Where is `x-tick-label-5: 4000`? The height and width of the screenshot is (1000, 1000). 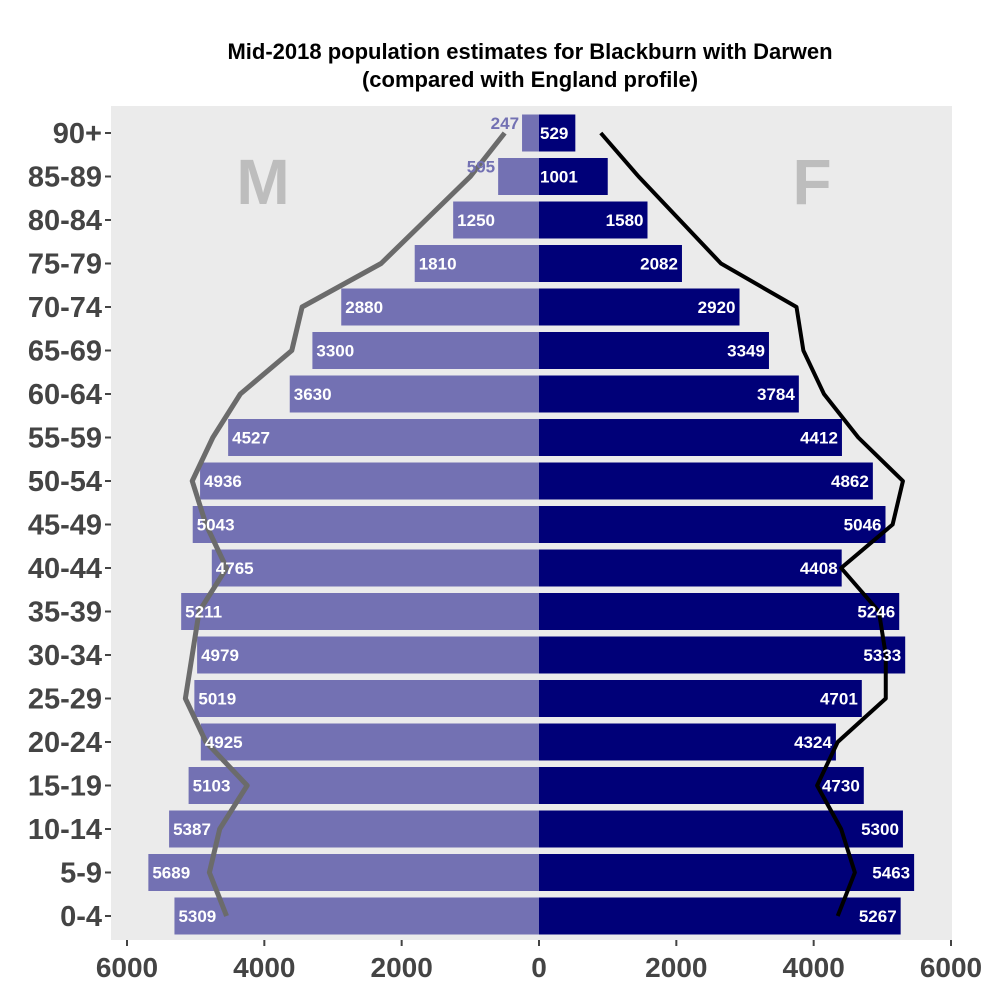 x-tick-label-5: 4000 is located at coordinates (814, 967).